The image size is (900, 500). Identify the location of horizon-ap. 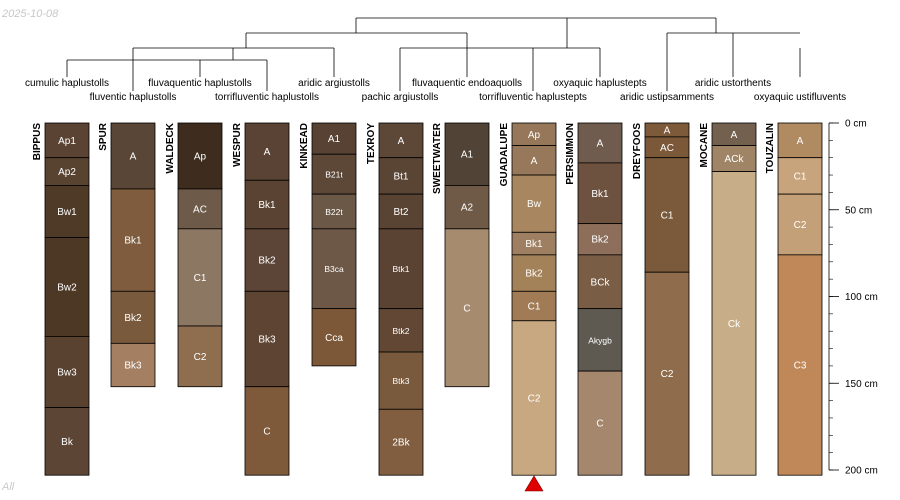
(200, 156).